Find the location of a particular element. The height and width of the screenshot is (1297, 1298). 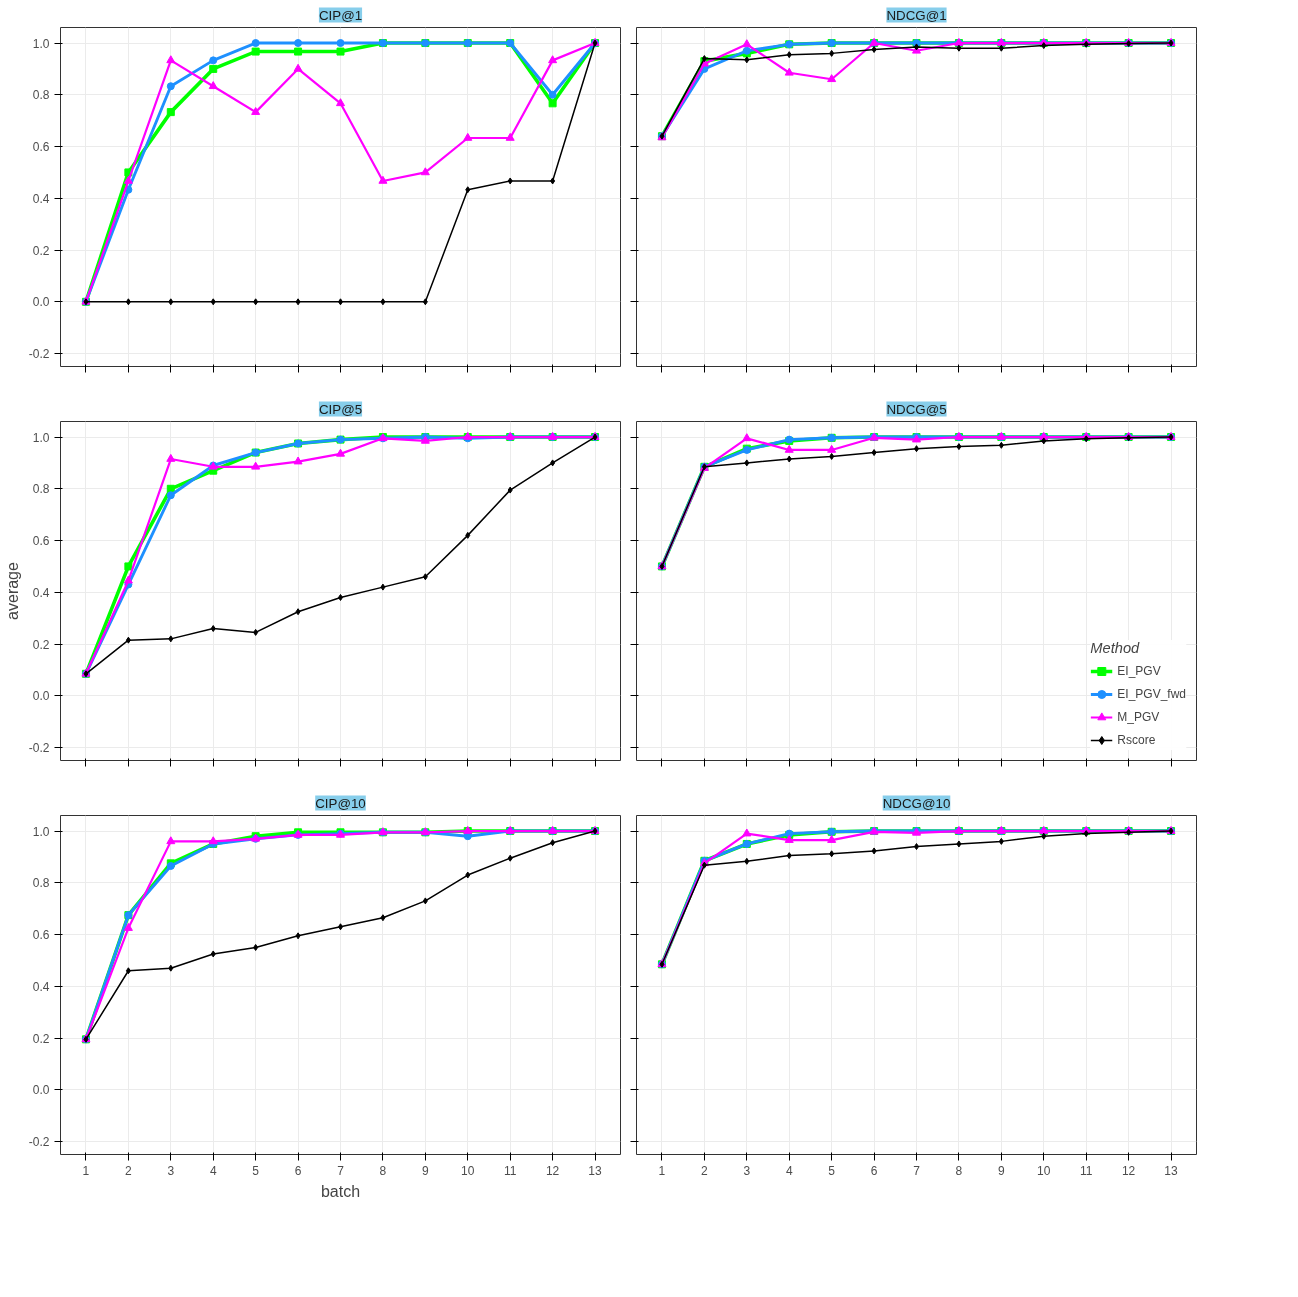

chart-title: NDCG@10 is located at coordinates (916, 803).